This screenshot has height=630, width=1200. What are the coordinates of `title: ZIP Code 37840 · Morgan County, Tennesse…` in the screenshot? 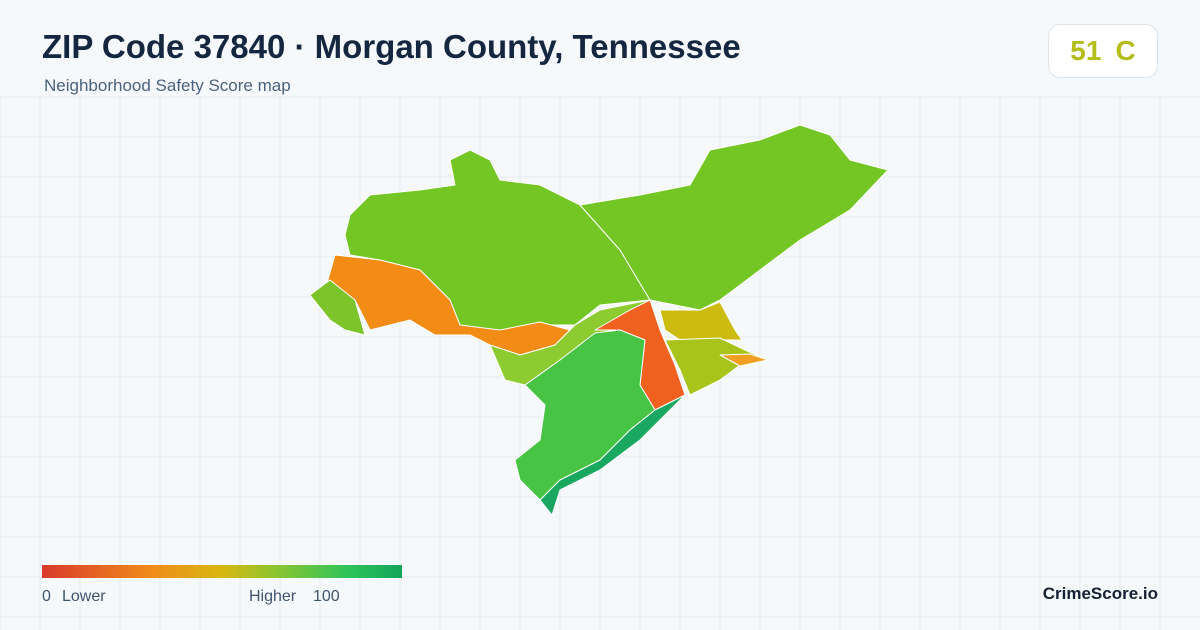 It's located at (391, 46).